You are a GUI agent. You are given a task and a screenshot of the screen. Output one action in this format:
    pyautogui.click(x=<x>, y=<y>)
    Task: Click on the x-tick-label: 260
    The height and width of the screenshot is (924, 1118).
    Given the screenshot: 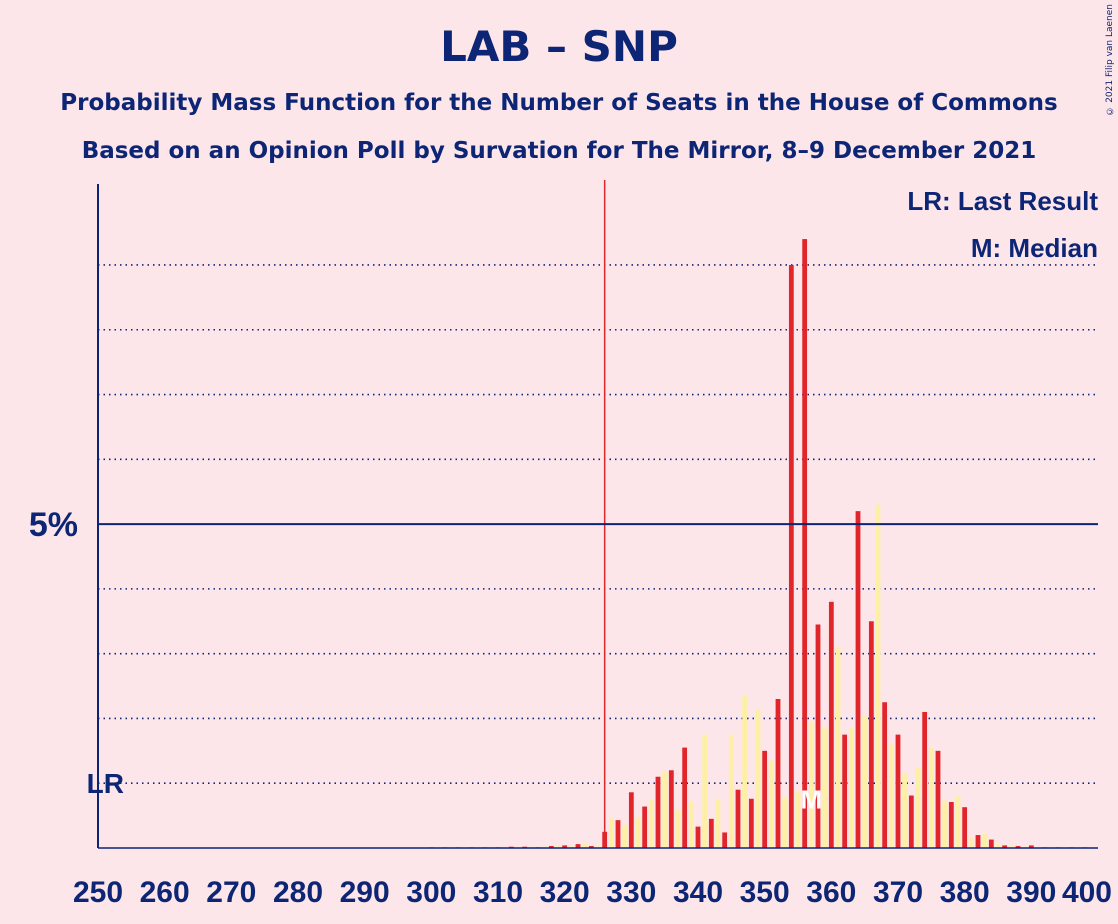 What is the action you would take?
    pyautogui.click(x=165, y=892)
    